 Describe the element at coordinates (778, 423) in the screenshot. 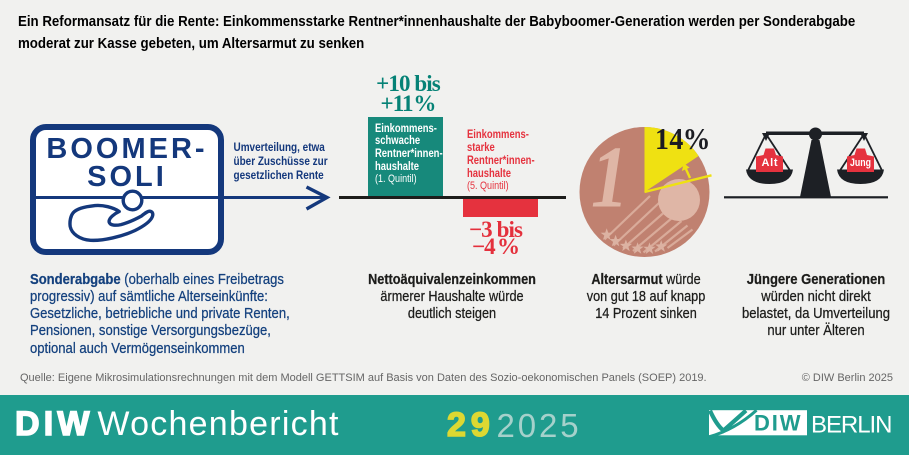

I see `svg-text: DIW` at that location.